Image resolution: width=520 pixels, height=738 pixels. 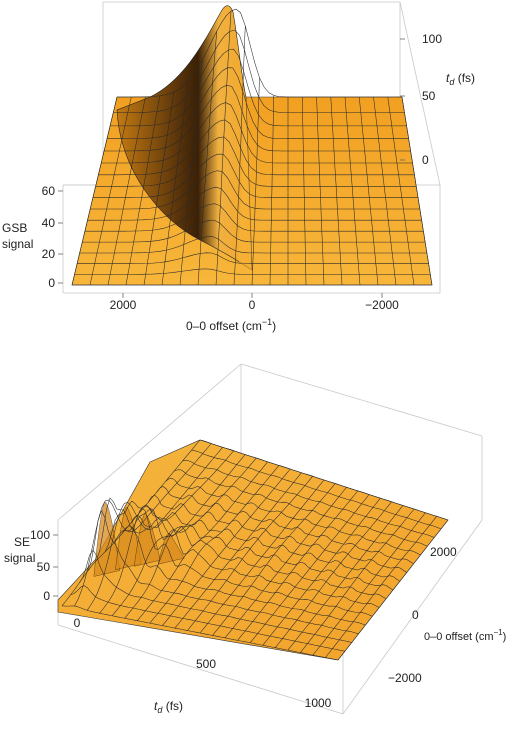 What do you see at coordinates (49, 254) in the screenshot?
I see `gsb-z-tick-label: 20` at bounding box center [49, 254].